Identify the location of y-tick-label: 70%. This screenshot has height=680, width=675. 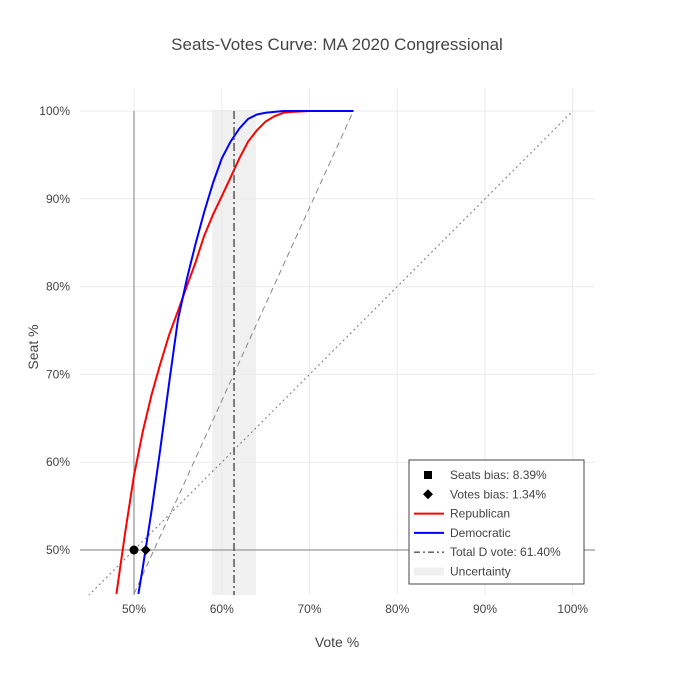
(58, 374).